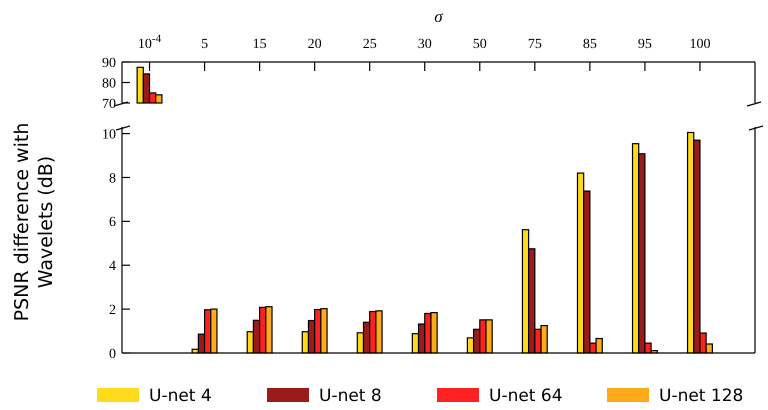 The height and width of the screenshot is (410, 768). Describe the element at coordinates (315, 44) in the screenshot. I see `x-tick-label: 20` at that location.